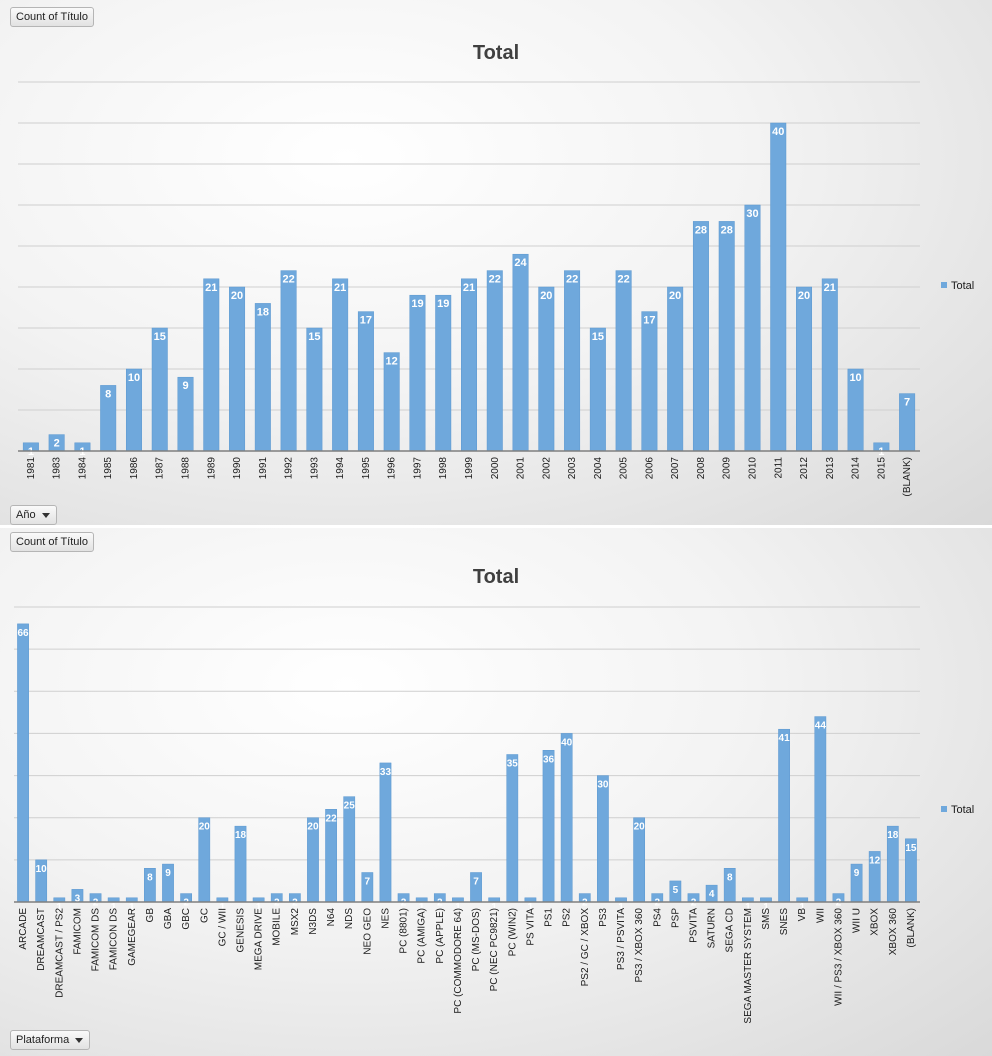 This screenshot has height=1056, width=992. Describe the element at coordinates (649, 468) in the screenshot. I see `tick-label-2006: 2006` at that location.